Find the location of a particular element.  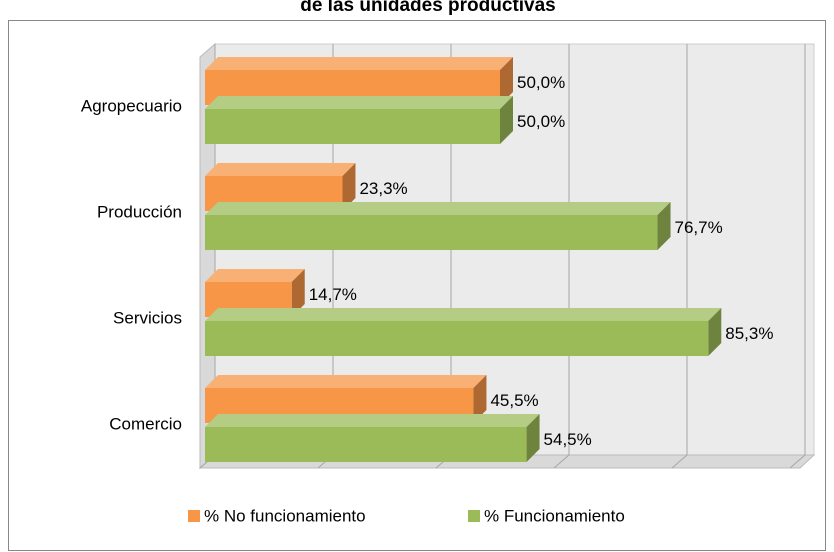

value-label: 54,5% is located at coordinates (568, 439).